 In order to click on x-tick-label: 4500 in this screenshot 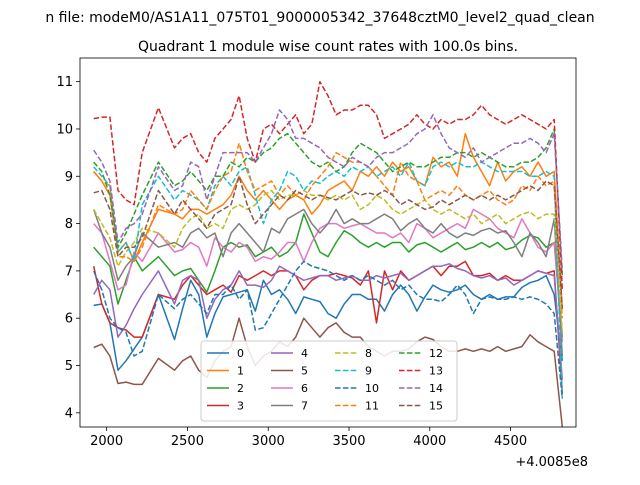, I will do `click(510, 441)`.